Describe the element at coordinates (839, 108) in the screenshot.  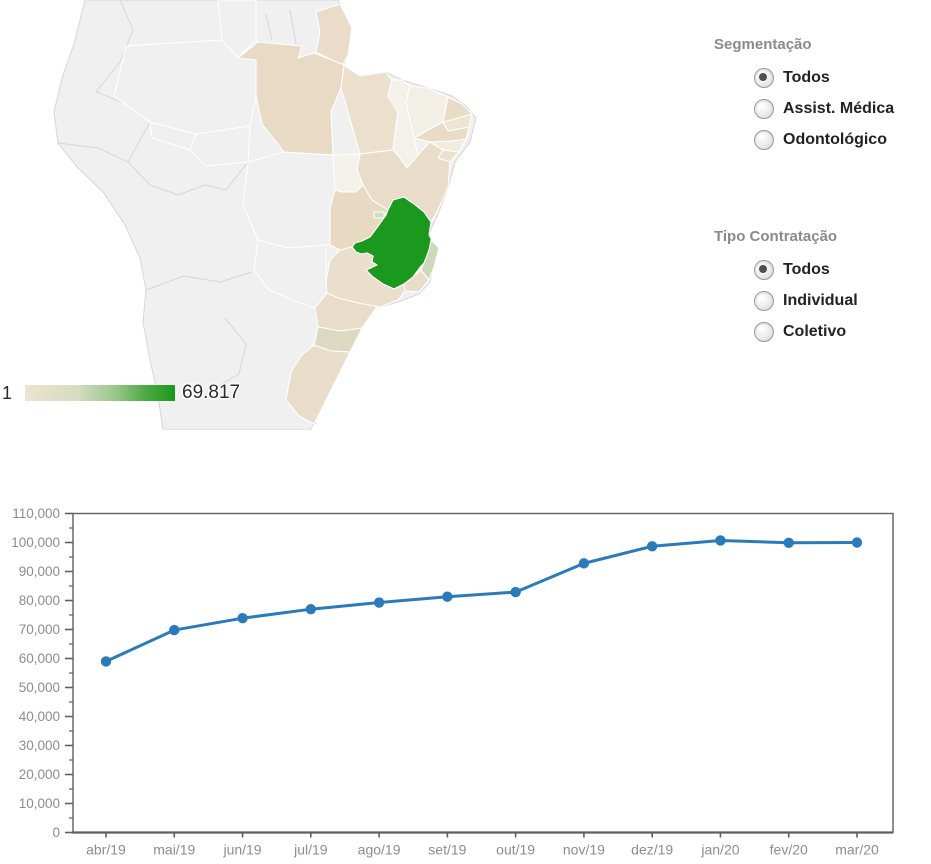
I see `radio-label: Assist. Médica` at that location.